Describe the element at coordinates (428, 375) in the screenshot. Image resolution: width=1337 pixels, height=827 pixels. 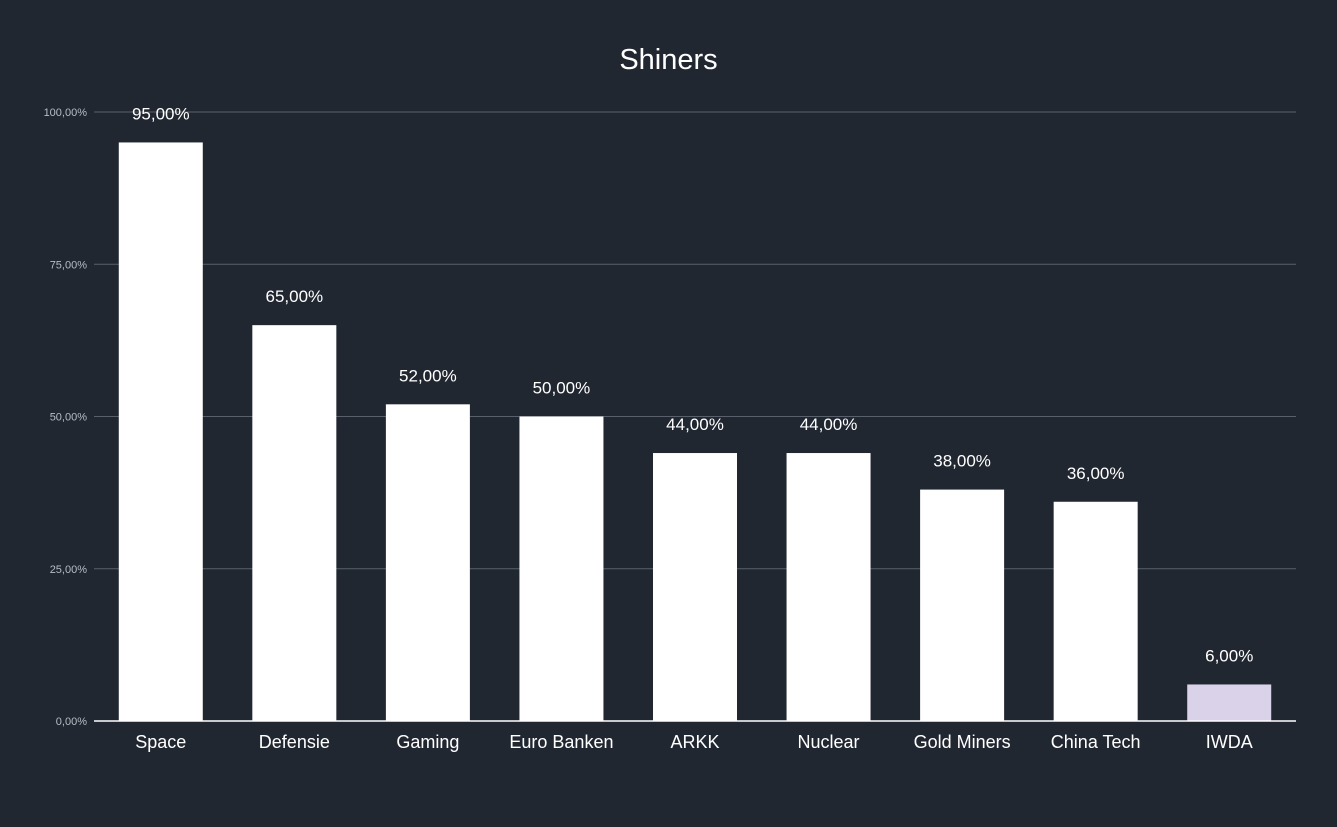
I see `data-label: 52,00%` at that location.